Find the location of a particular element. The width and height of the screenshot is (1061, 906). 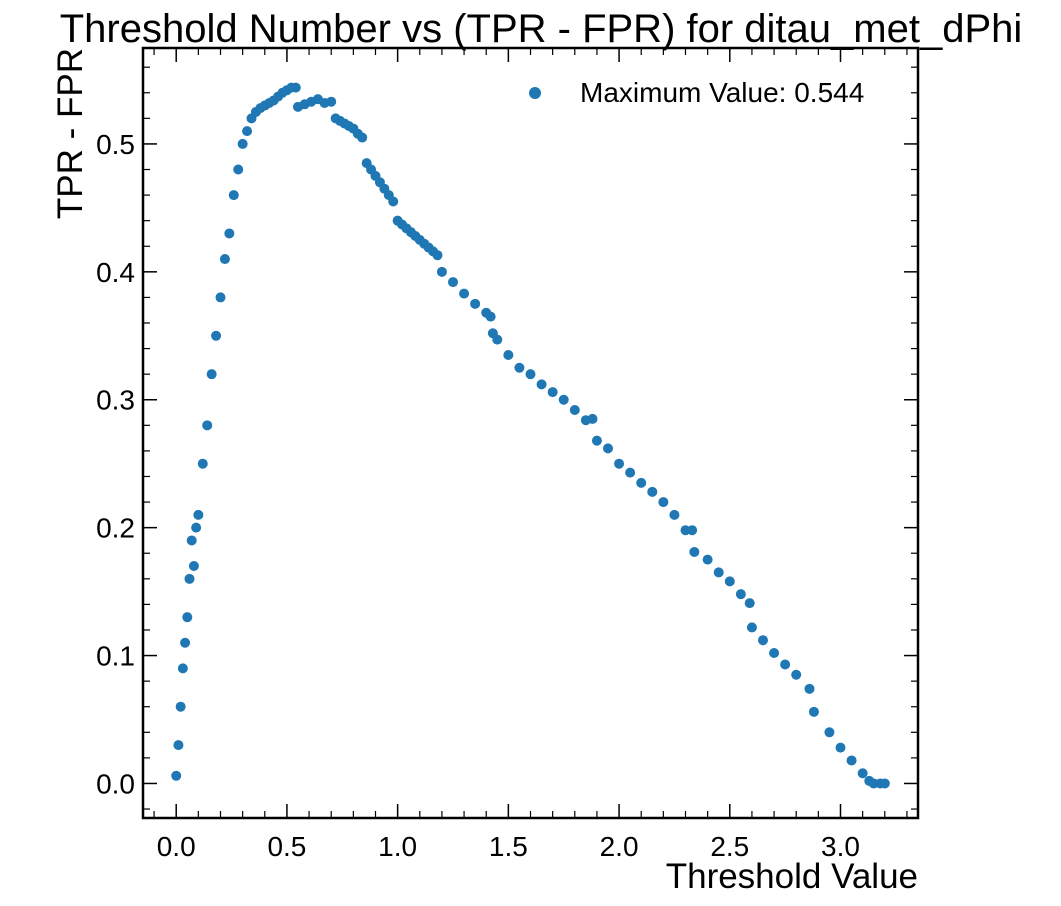

x-tick-label: 2.5 is located at coordinates (729, 846).